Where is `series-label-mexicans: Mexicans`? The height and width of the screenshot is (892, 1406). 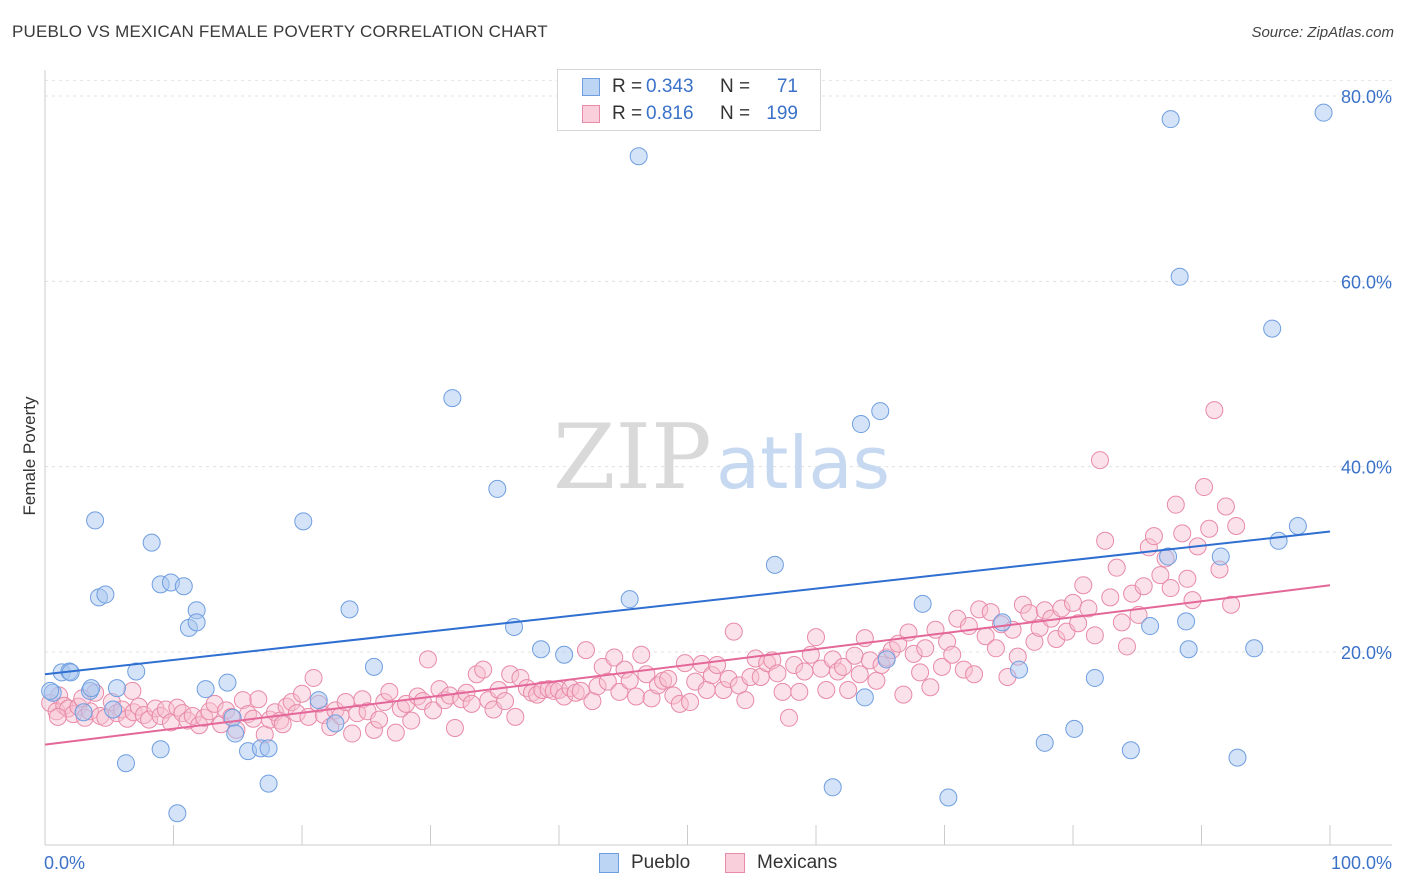
series-label-mexicans: Mexicans is located at coordinates (797, 862).